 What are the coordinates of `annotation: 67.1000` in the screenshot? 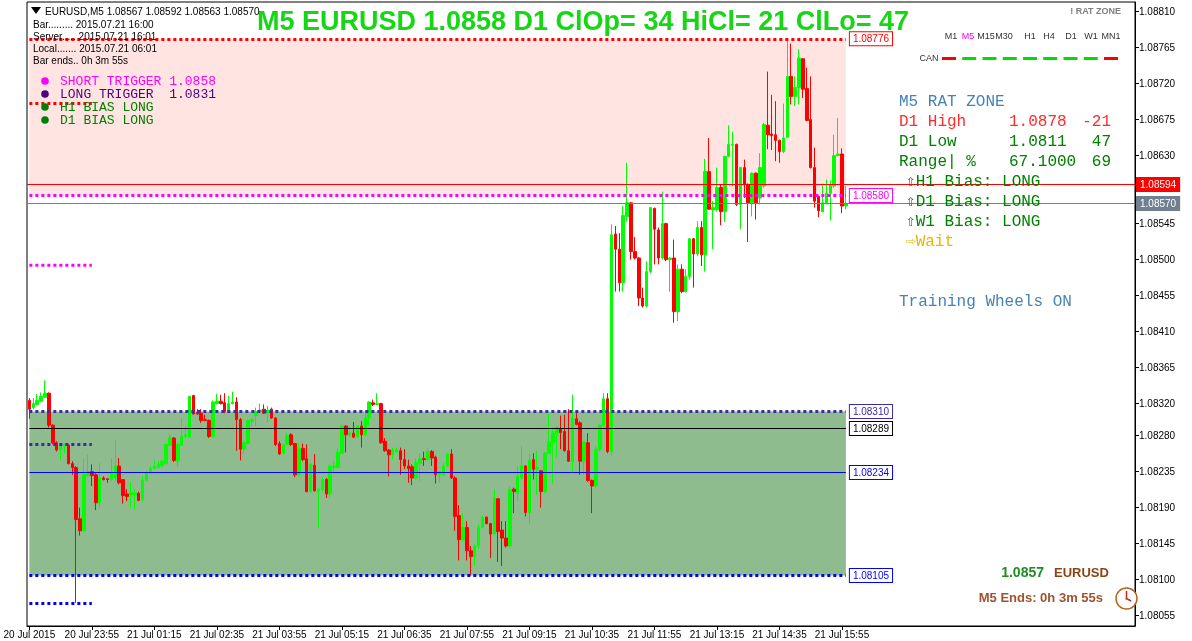 It's located at (1043, 162).